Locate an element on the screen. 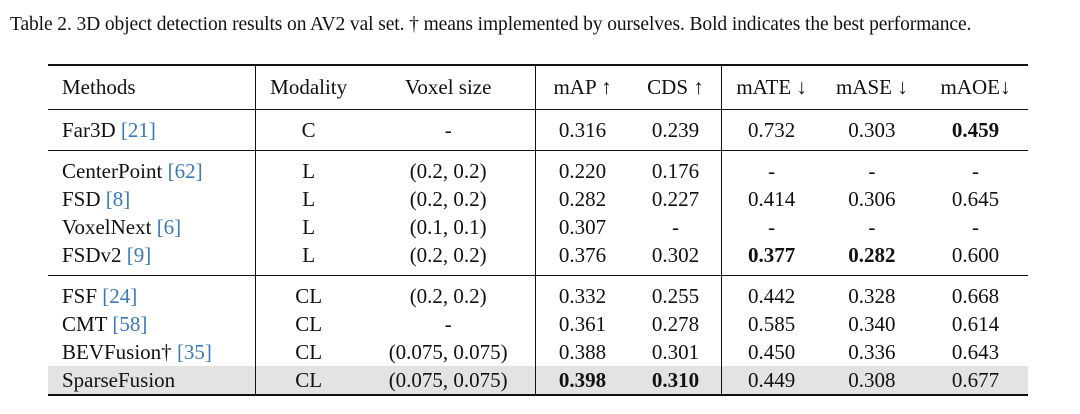 The height and width of the screenshot is (414, 1080). mate-cell: 0.450 is located at coordinates (771, 351).